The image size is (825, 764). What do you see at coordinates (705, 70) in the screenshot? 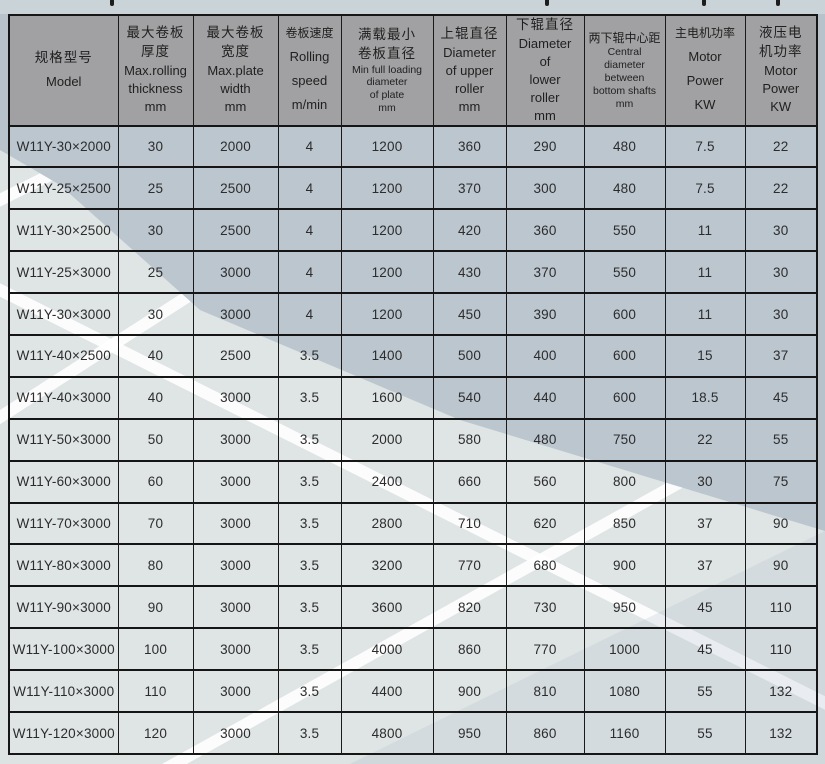
I see `column-header-lines: 主电机功率 Motor Power KW` at bounding box center [705, 70].